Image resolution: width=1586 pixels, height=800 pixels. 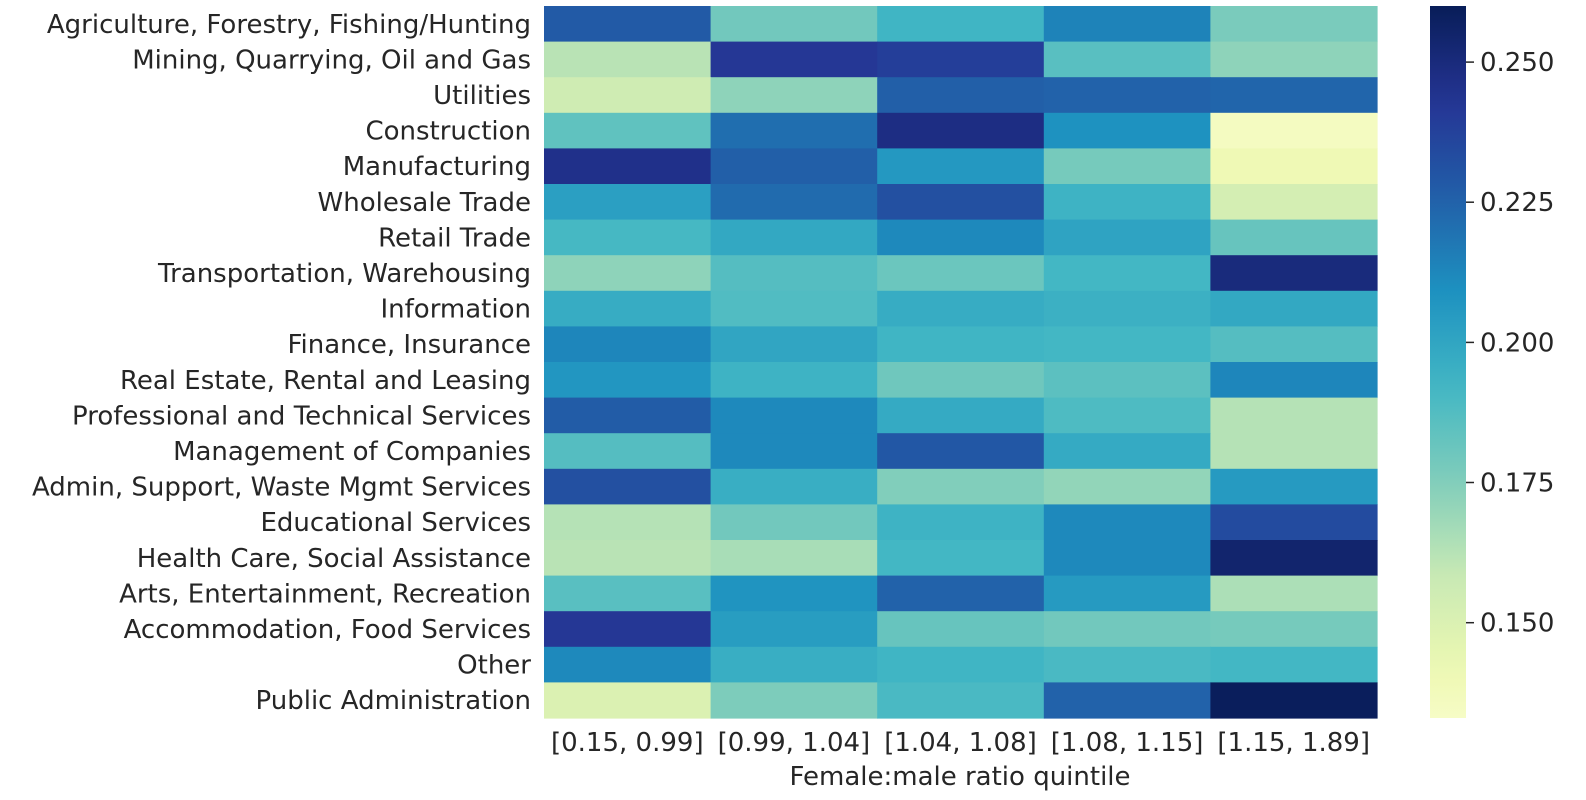 What do you see at coordinates (327, 630) in the screenshot?
I see `row-label: Accommodation, Food Services` at bounding box center [327, 630].